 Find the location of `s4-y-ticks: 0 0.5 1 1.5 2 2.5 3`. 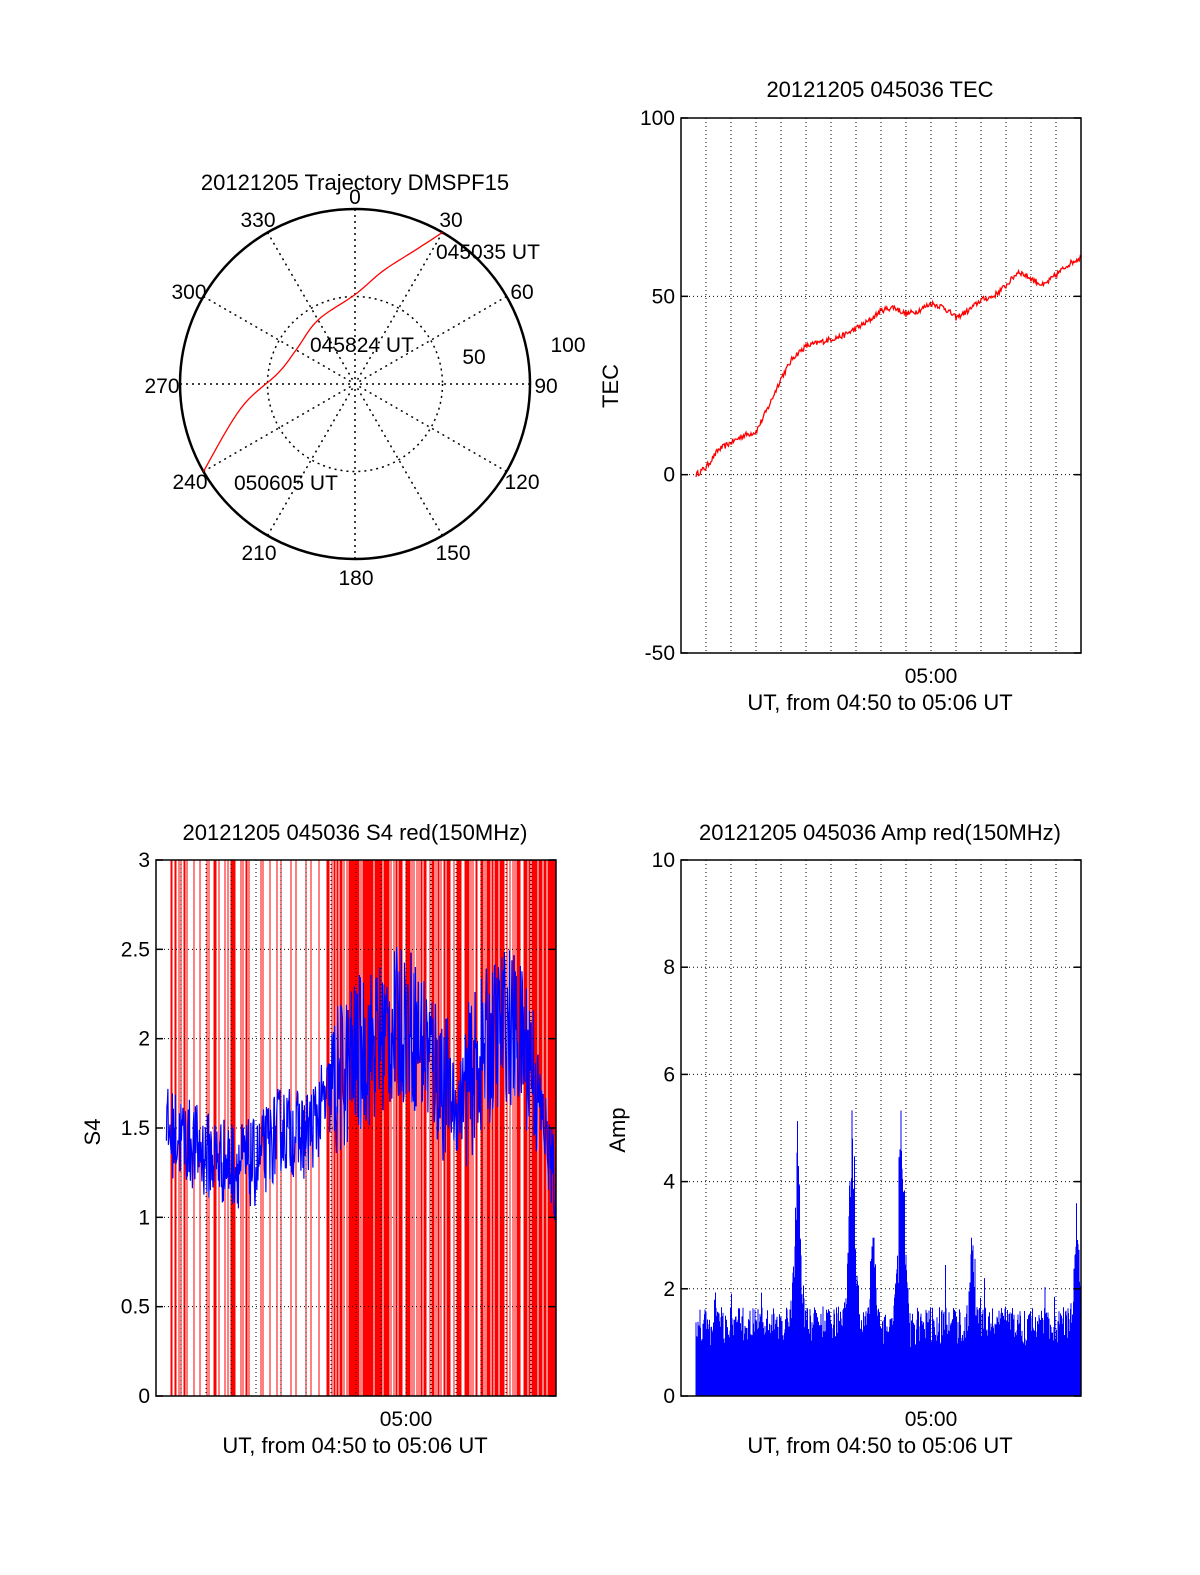

s4-y-ticks: 0 0.5 1 1.5 2 2.5 3 is located at coordinates (338, 1128).